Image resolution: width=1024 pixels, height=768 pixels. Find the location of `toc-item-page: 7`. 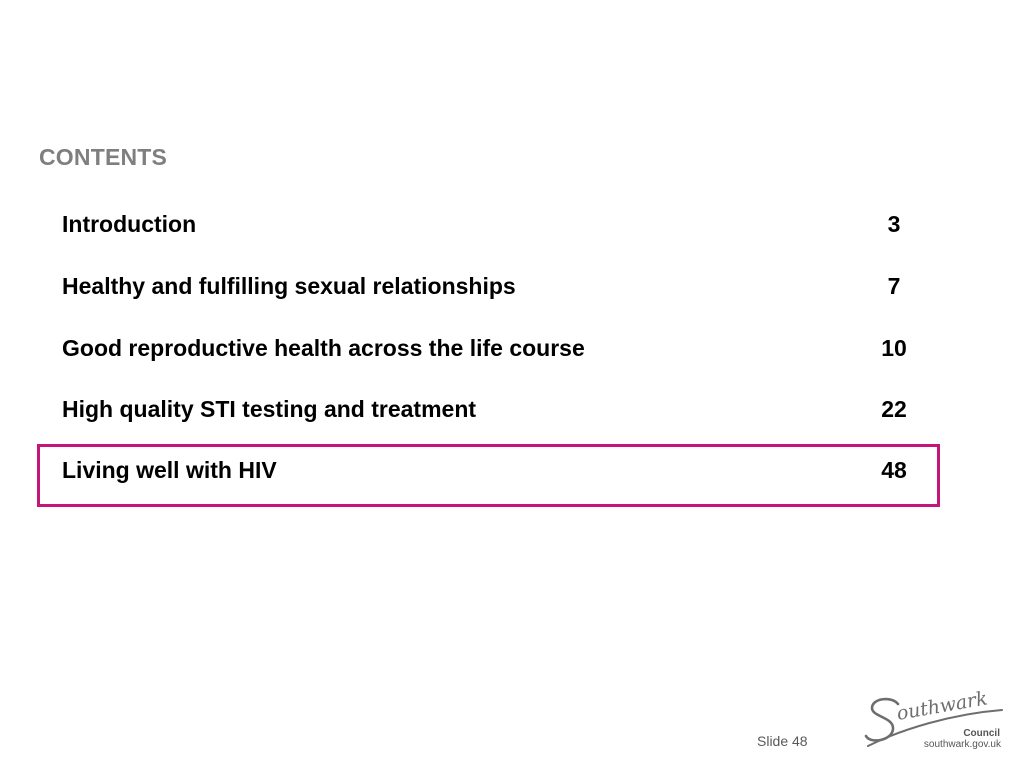

toc-item-page: 7 is located at coordinates (894, 286).